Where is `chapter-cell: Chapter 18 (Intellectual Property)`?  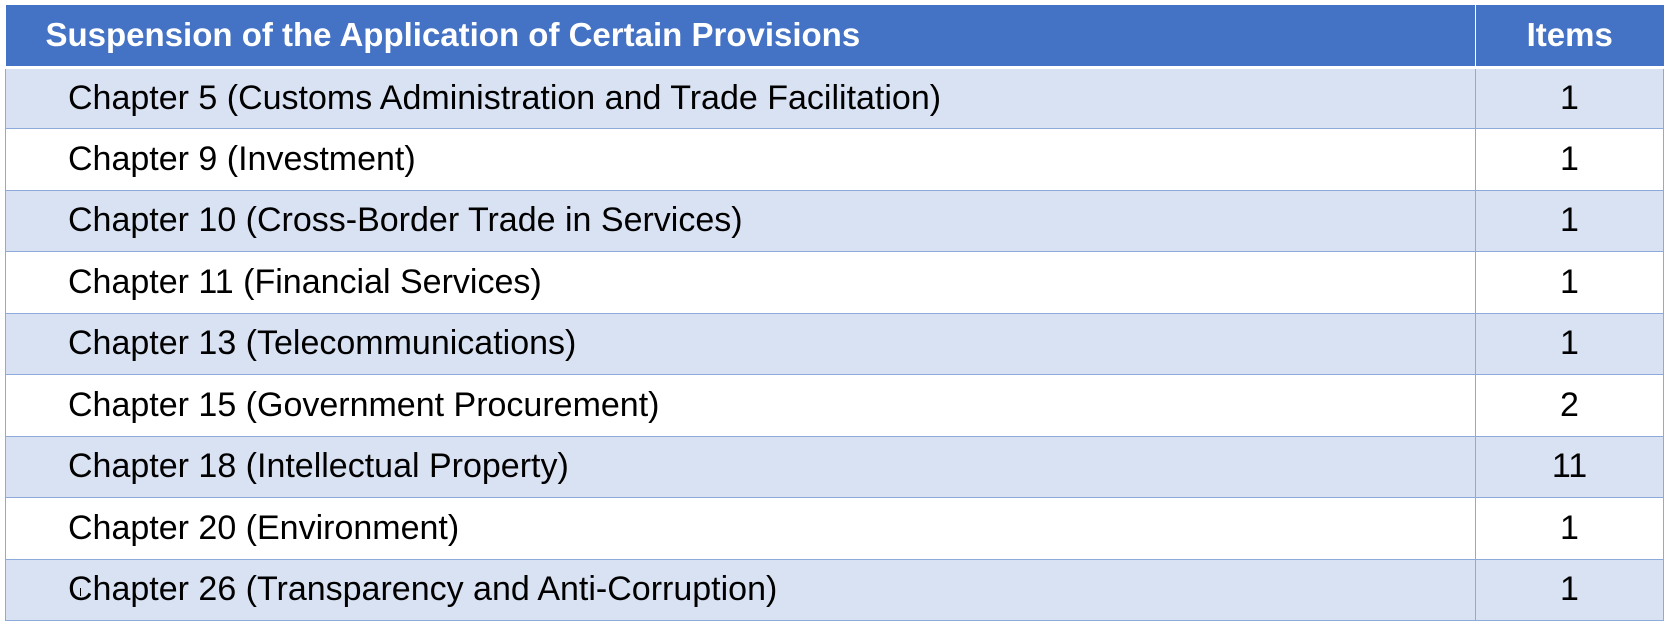 chapter-cell: Chapter 18 (Intellectual Property) is located at coordinates (740, 467).